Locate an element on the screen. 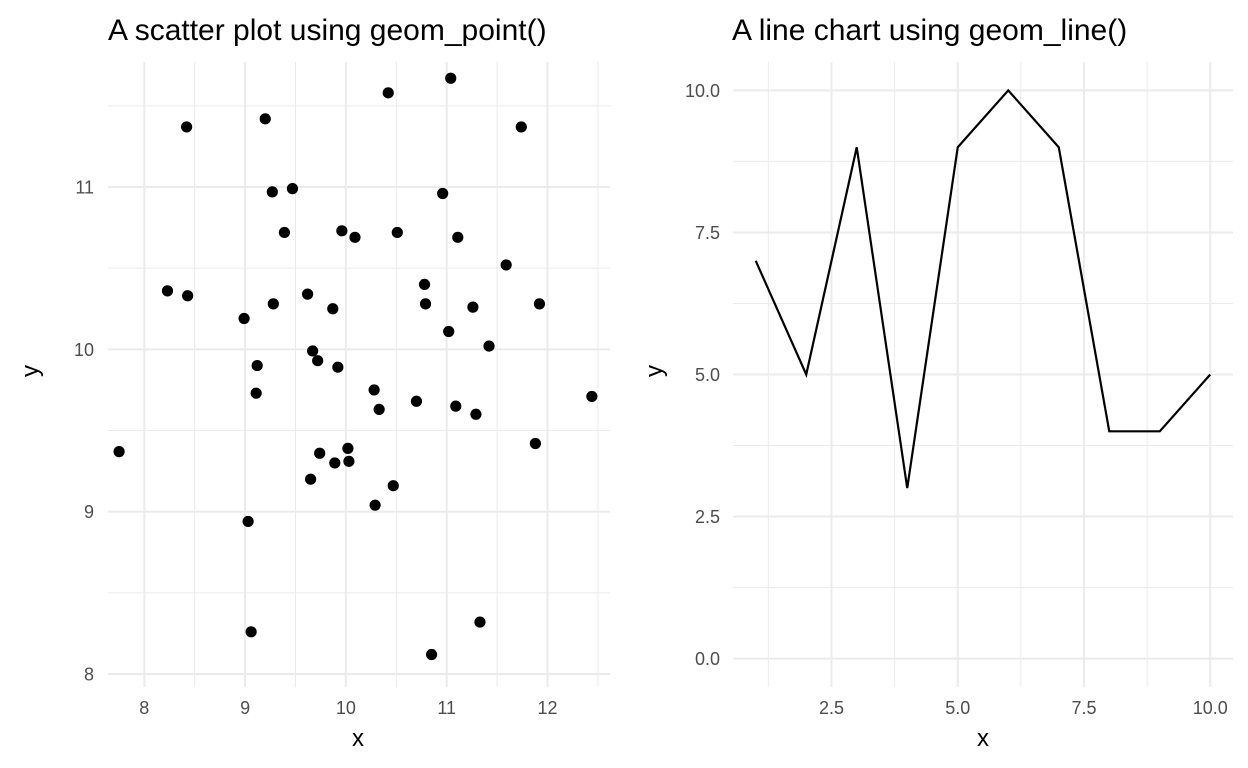  x-tick-label: 8 is located at coordinates (144, 708).